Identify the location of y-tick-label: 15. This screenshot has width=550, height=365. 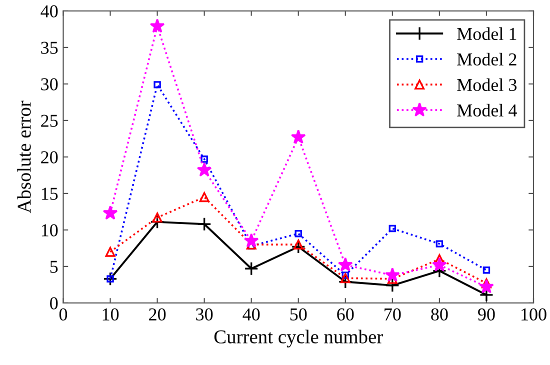
(50, 194).